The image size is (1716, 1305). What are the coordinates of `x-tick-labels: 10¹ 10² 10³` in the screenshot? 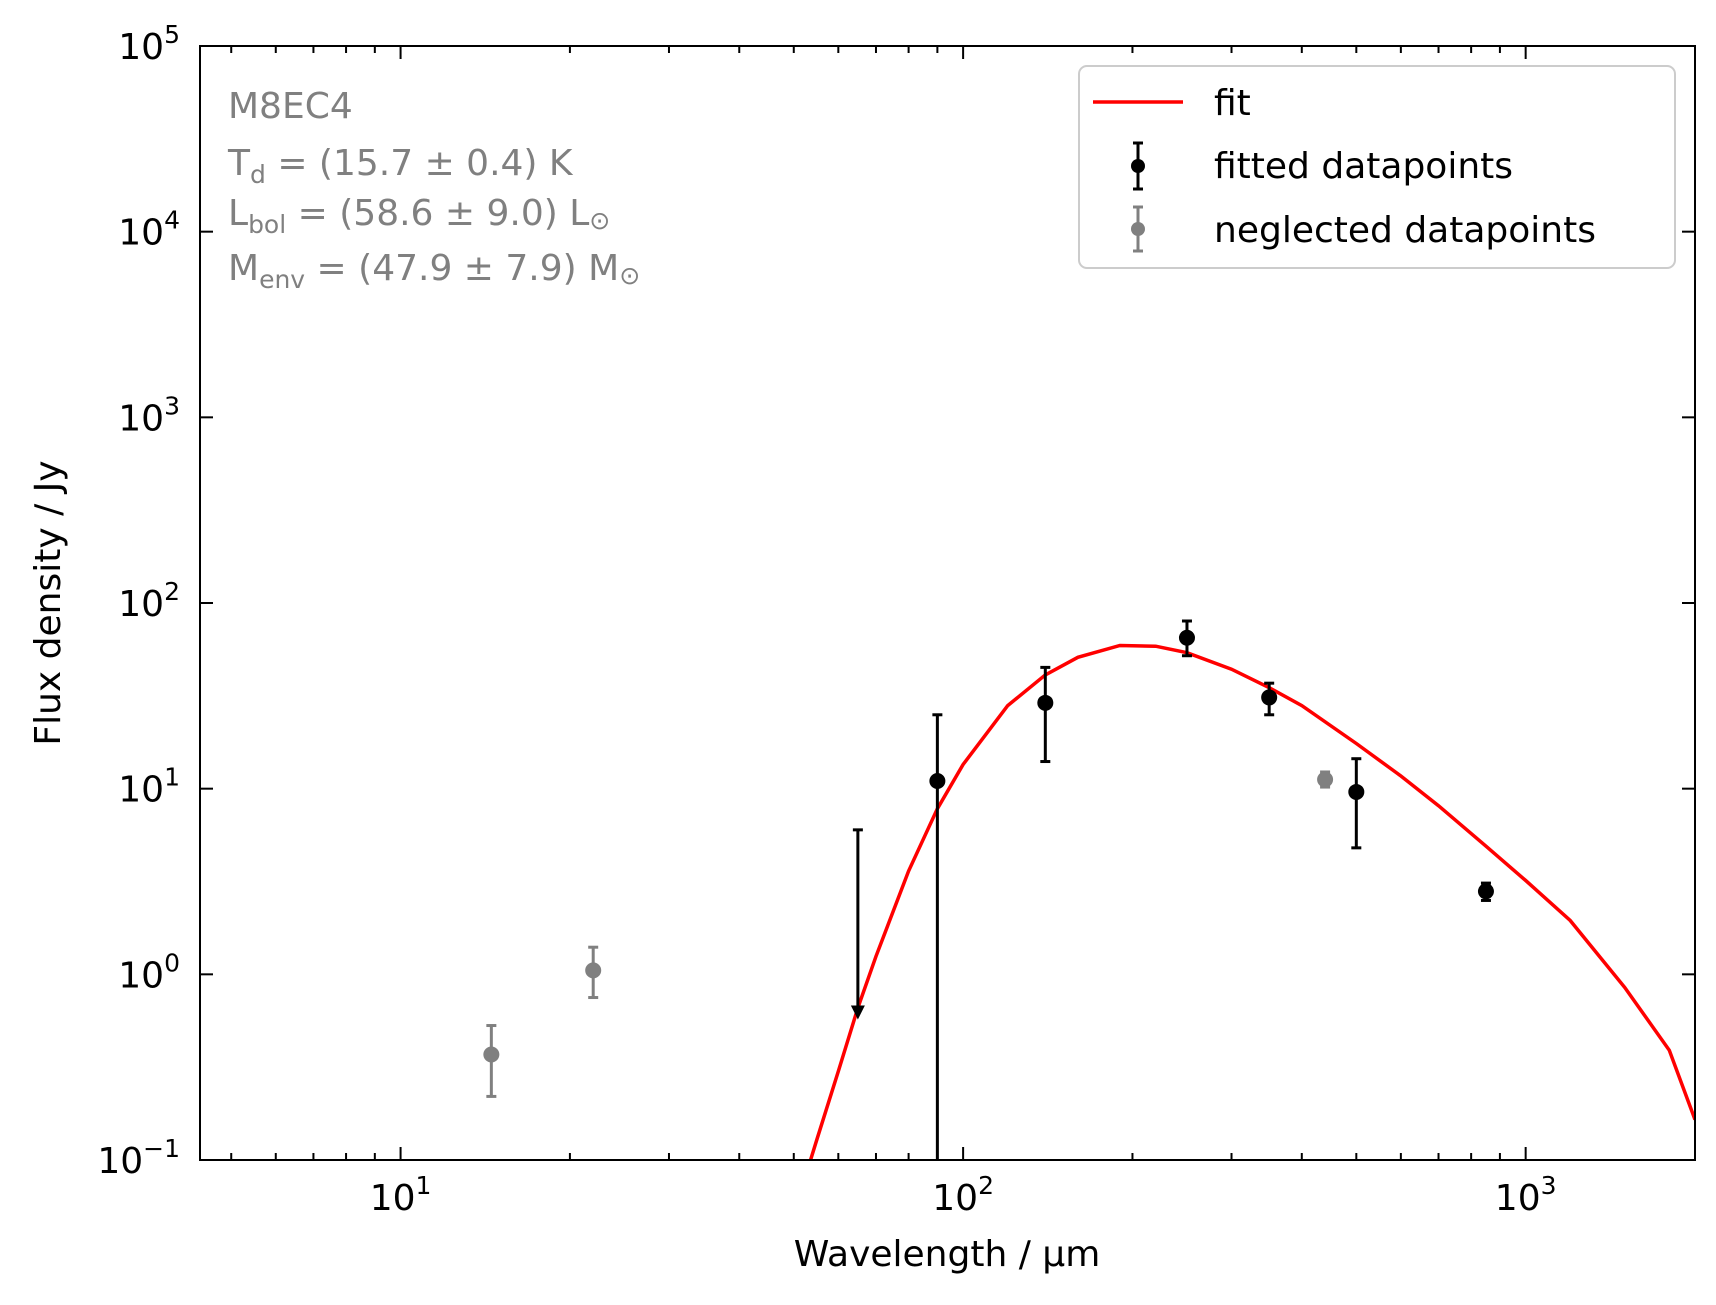 It's located at (963, 1195).